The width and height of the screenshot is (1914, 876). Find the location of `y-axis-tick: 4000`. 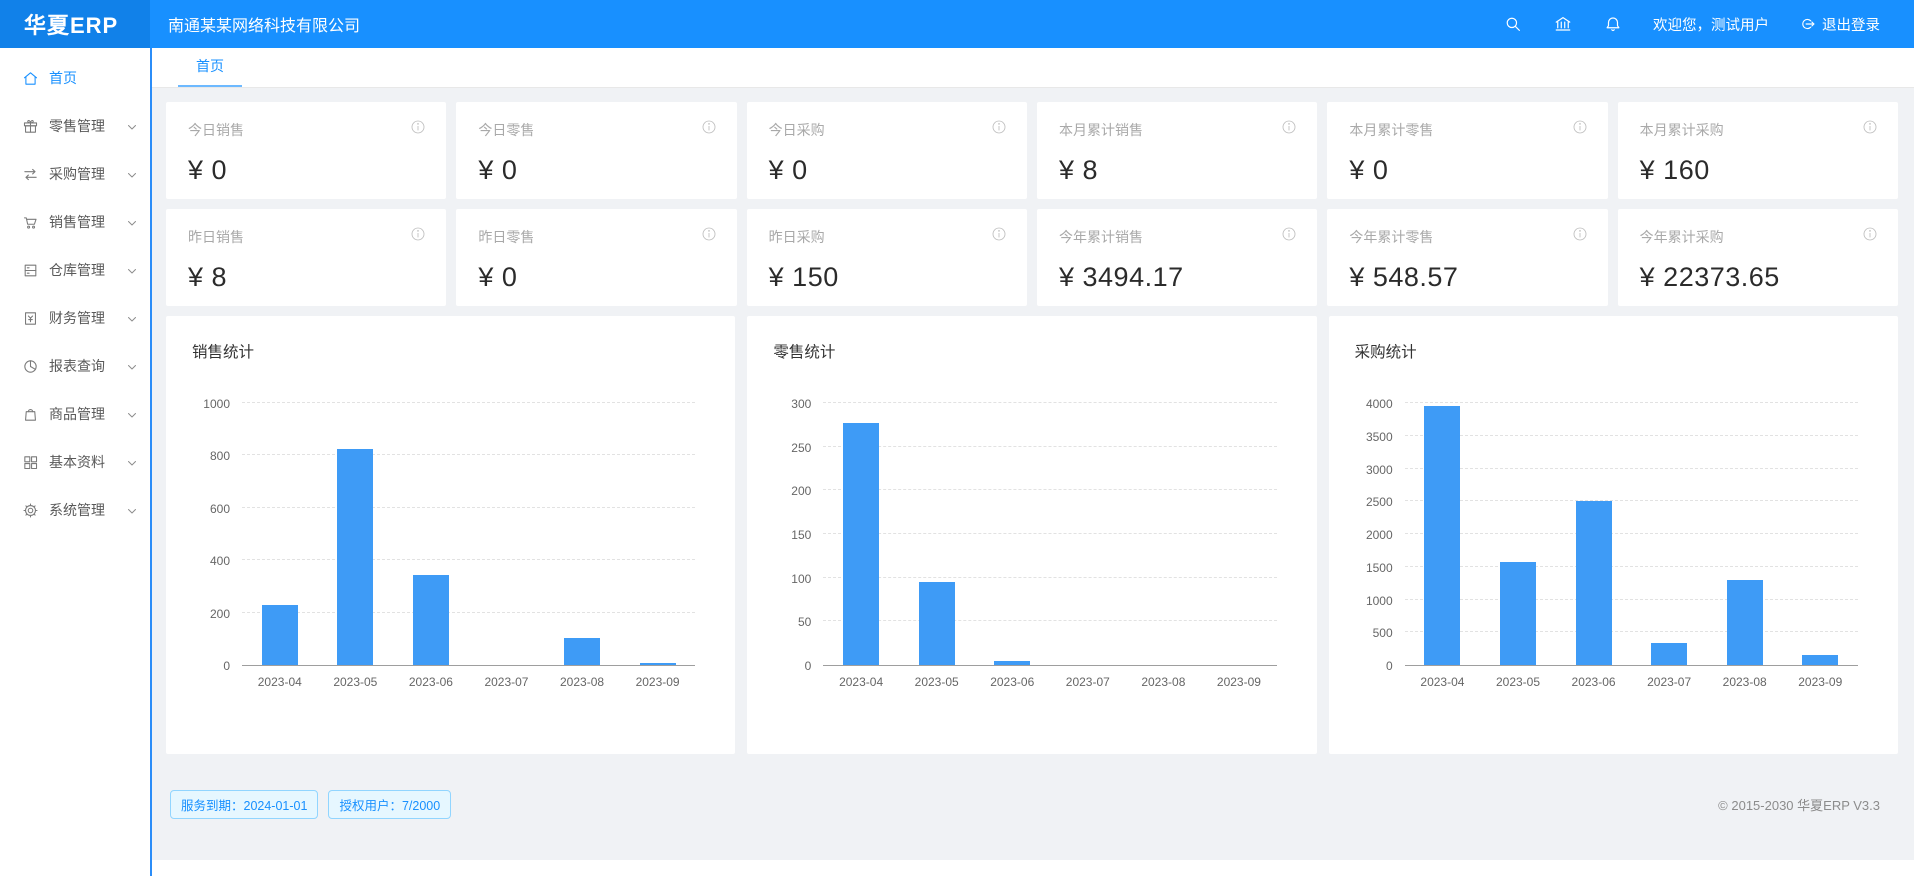

y-axis-tick: 4000 is located at coordinates (1379, 404).